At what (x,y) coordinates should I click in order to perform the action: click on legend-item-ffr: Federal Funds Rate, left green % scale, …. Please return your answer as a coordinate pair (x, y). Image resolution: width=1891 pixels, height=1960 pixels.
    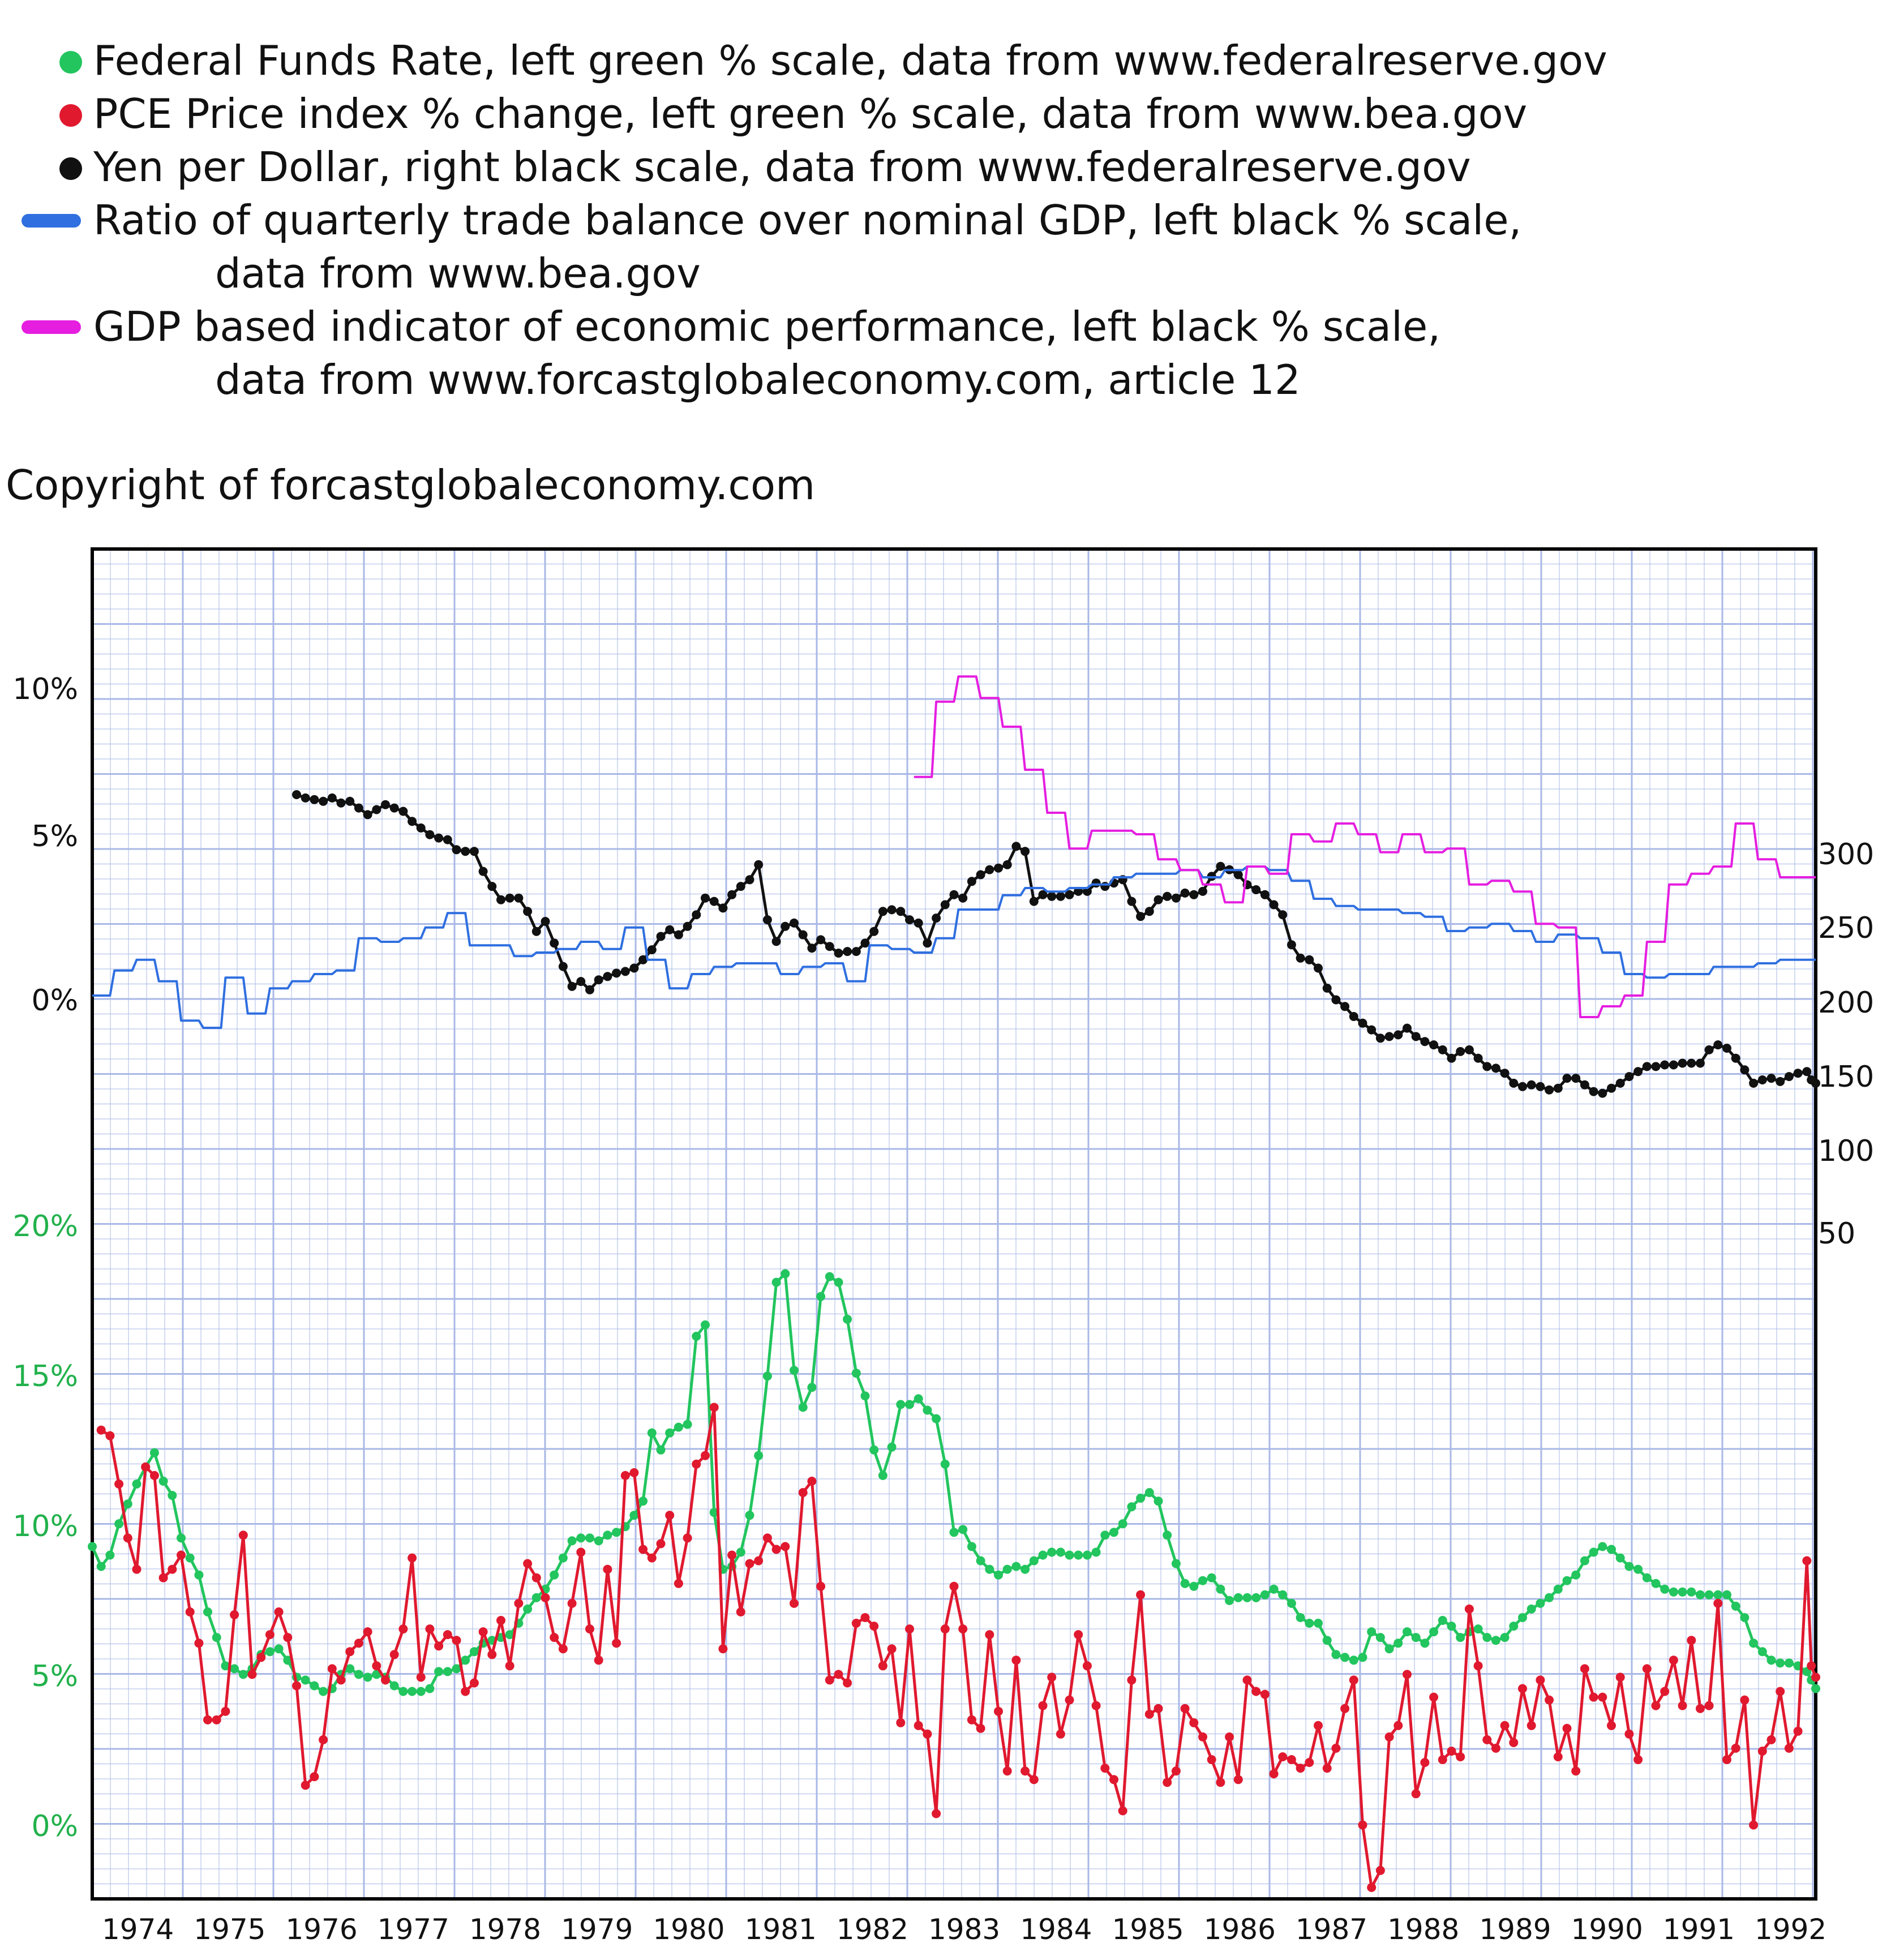
    Looking at the image, I should click on (936, 61).